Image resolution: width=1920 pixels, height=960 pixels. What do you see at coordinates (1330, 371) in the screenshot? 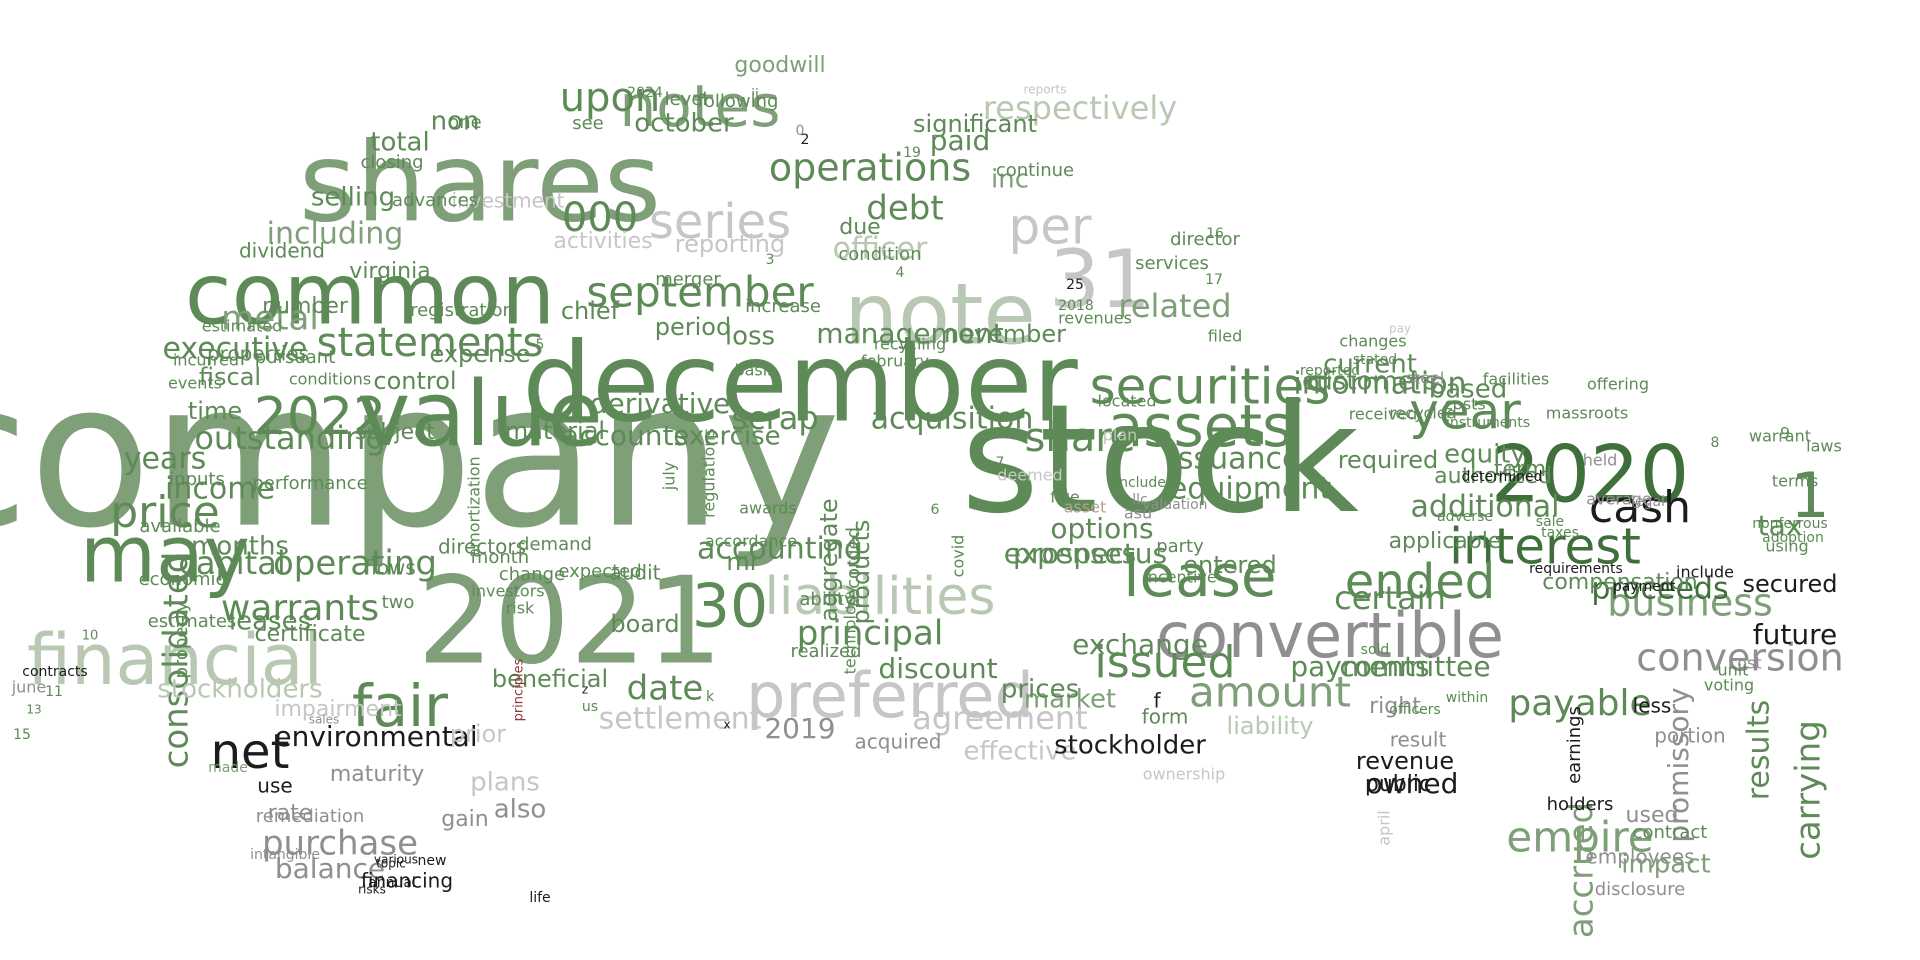
I see `word-cloud-word: reported` at bounding box center [1330, 371].